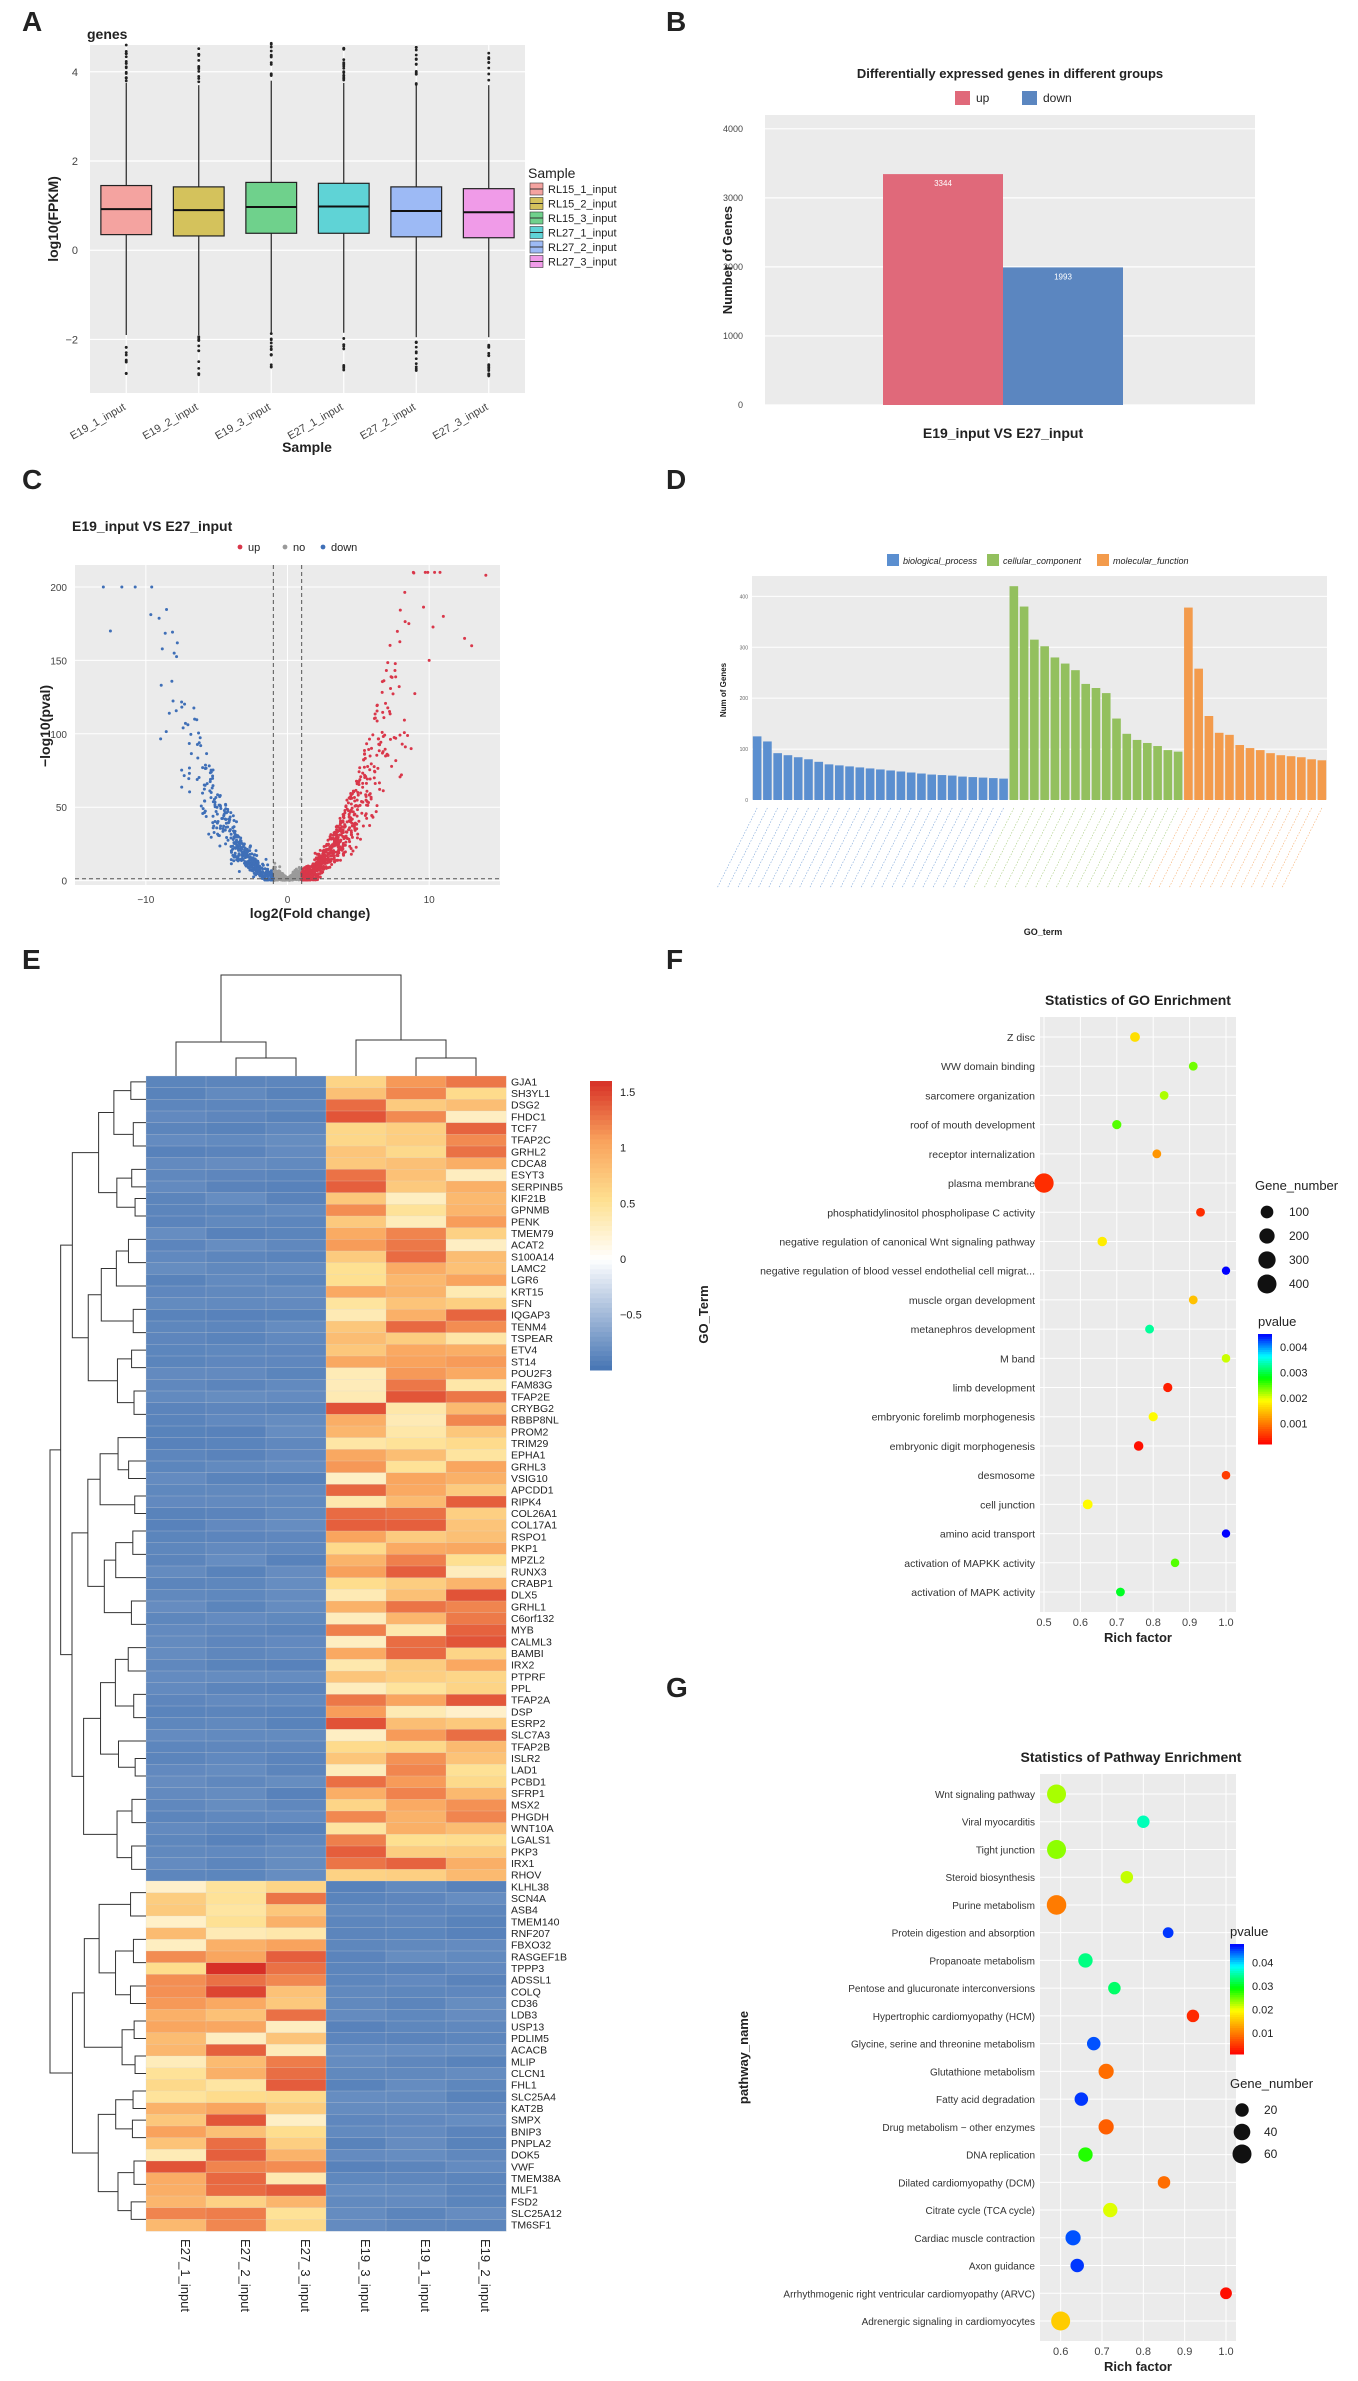  I want to click on bar-molecular_function, so click(1198, 734).